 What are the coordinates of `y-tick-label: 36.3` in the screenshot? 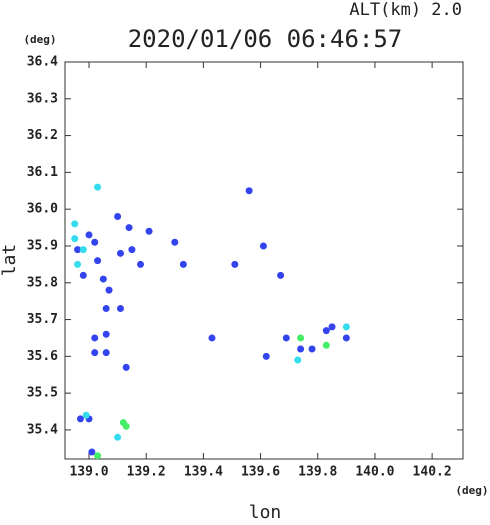 It's located at (42, 98).